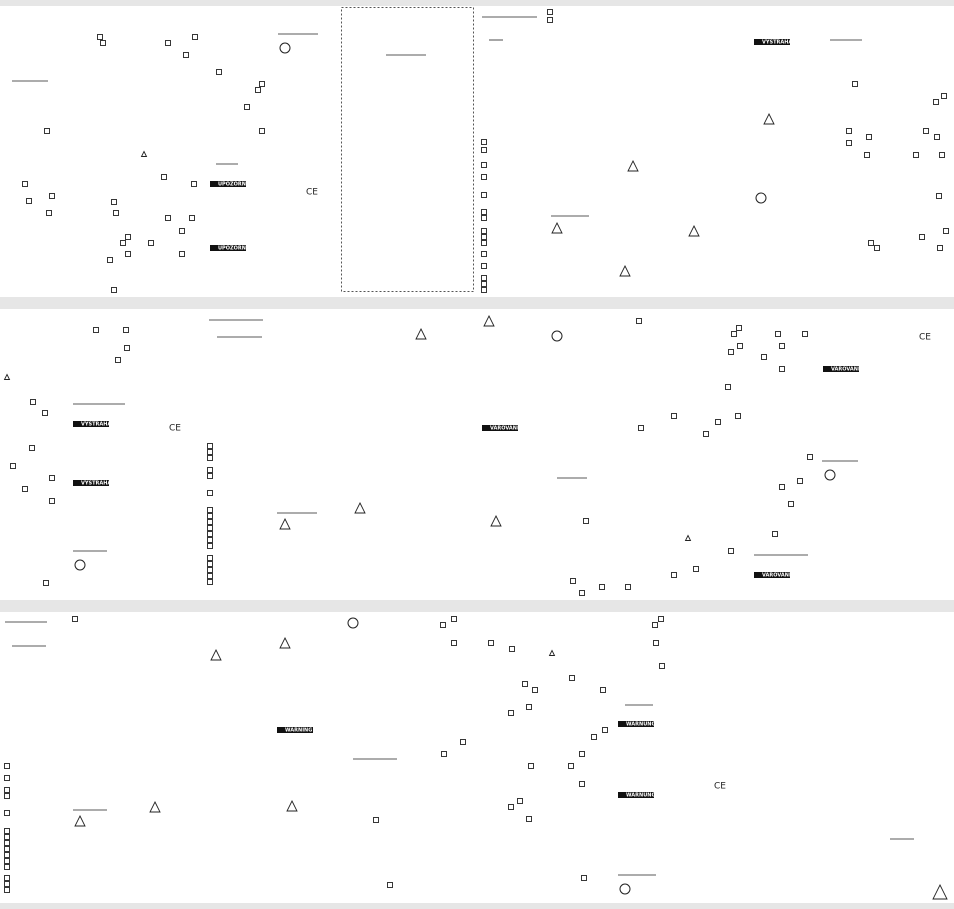 The image size is (954, 909). Describe the element at coordinates (925, 338) in the screenshot. I see `ce-mark: CE` at that location.